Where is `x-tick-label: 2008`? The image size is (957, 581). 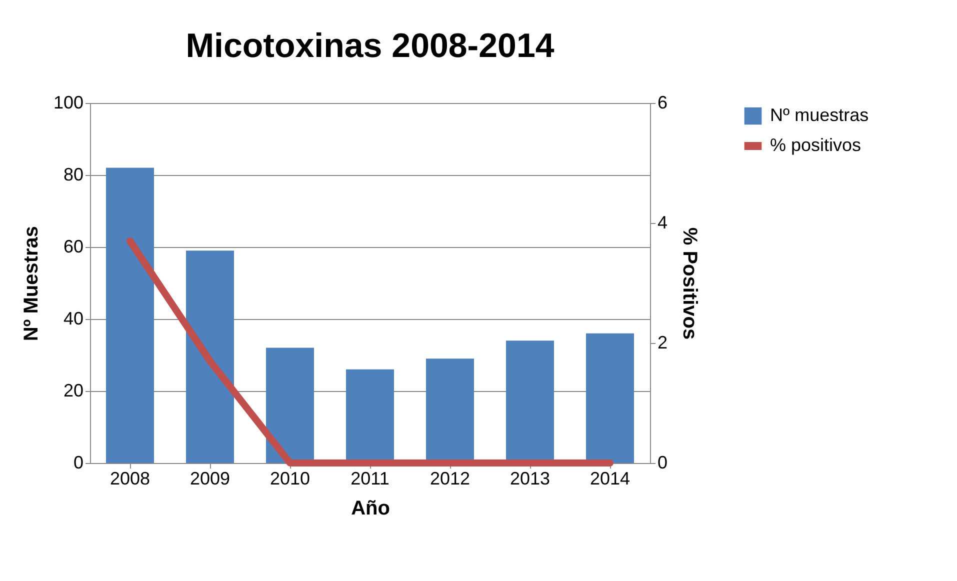 x-tick-label: 2008 is located at coordinates (130, 478).